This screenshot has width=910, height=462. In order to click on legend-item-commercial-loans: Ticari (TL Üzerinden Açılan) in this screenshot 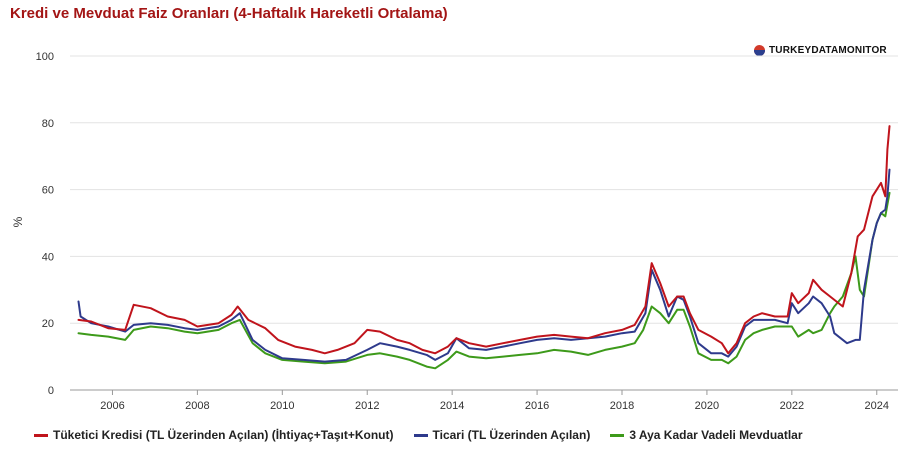, I will do `click(502, 435)`.